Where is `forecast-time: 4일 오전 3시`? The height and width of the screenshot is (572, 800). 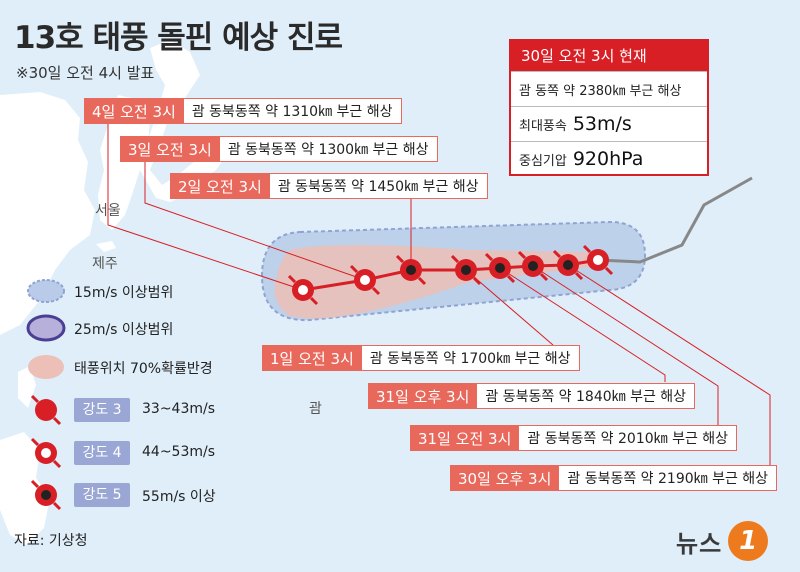
forecast-time: 4일 오전 3시 is located at coordinates (134, 111).